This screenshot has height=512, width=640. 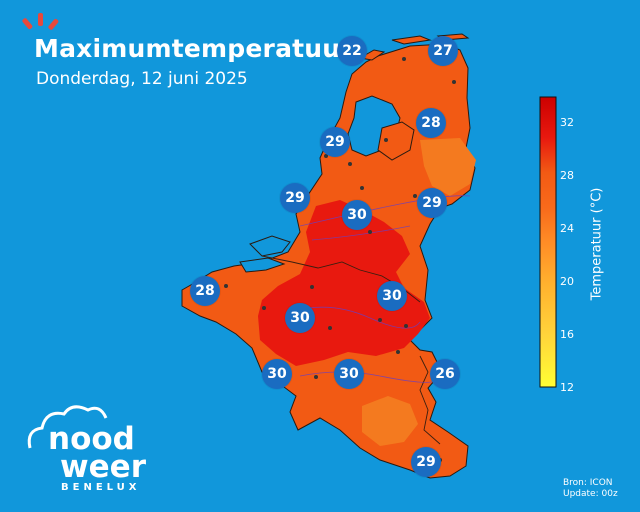 What do you see at coordinates (548, 242) in the screenshot?
I see `legend-colorbar` at bounding box center [548, 242].